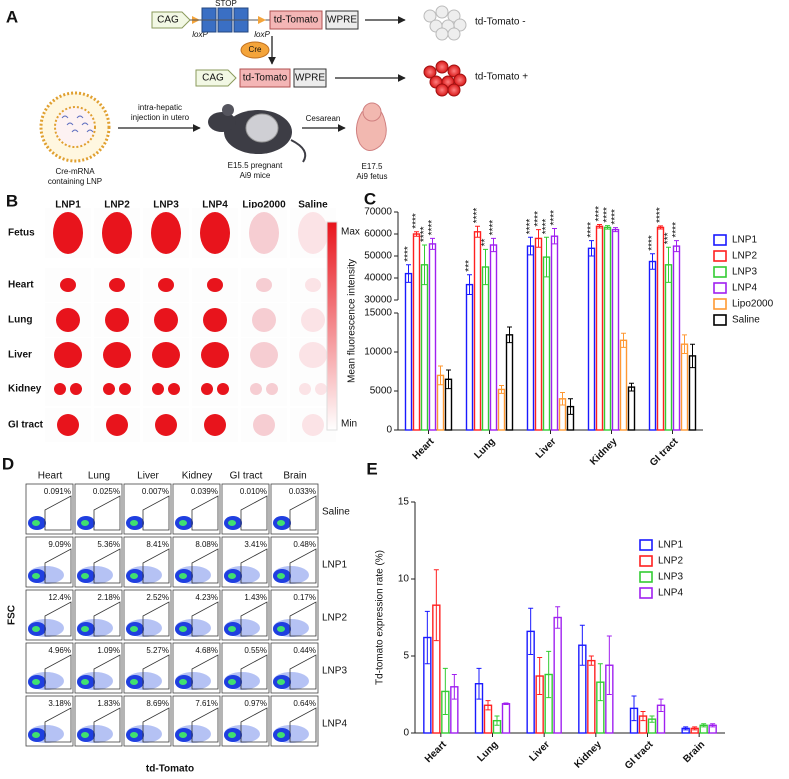 The width and height of the screenshot is (789, 779). I want to click on loxp-site, so click(262, 20).